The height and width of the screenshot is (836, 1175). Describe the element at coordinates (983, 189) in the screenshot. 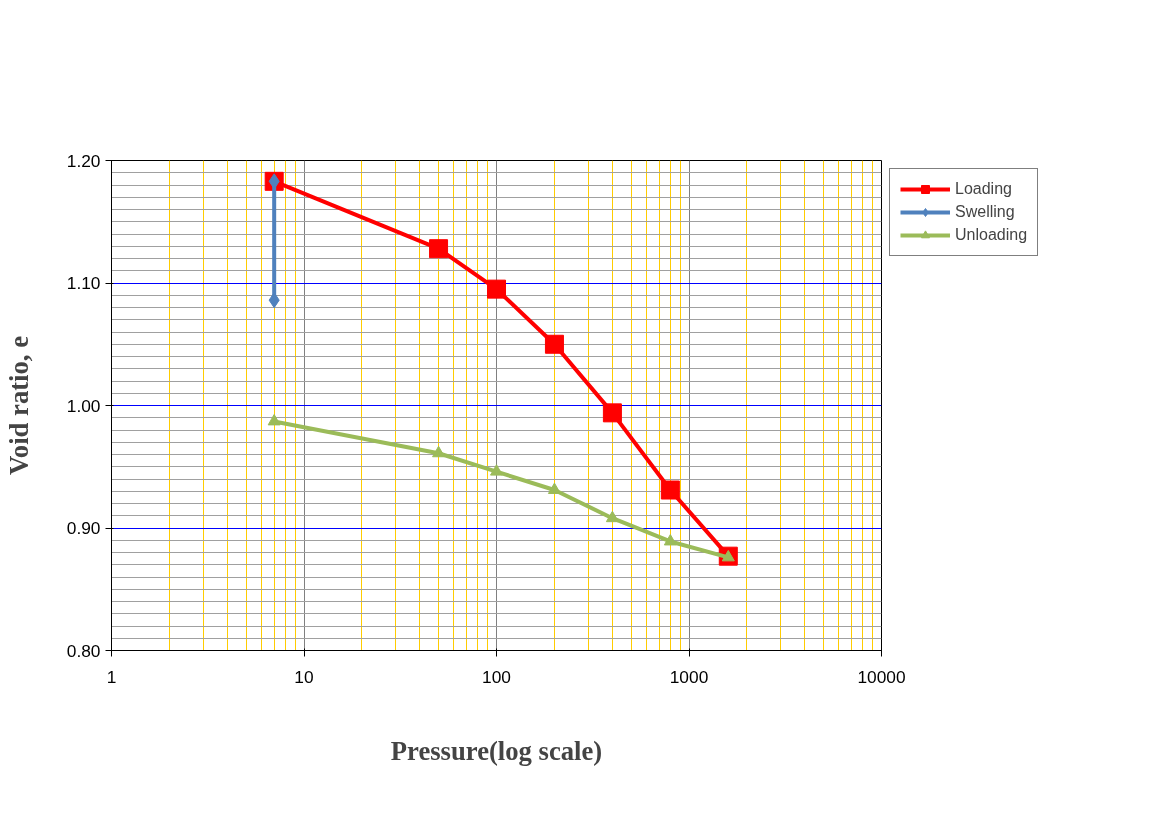

I see `legend-label: Loading` at that location.